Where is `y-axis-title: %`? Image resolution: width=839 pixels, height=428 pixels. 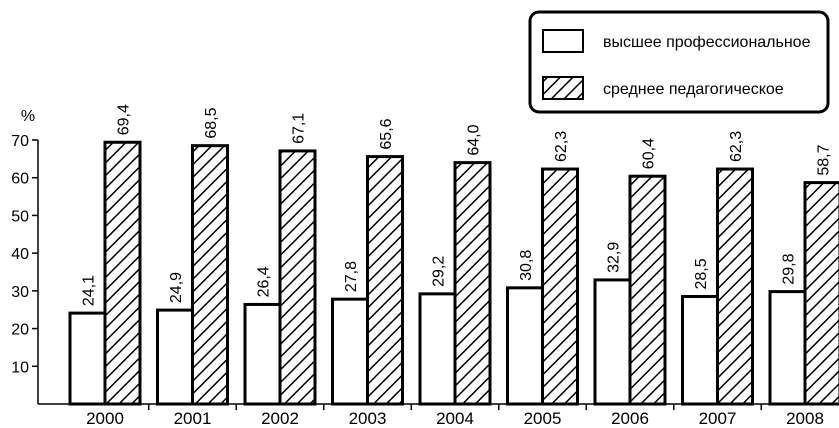
y-axis-title: % is located at coordinates (28, 116).